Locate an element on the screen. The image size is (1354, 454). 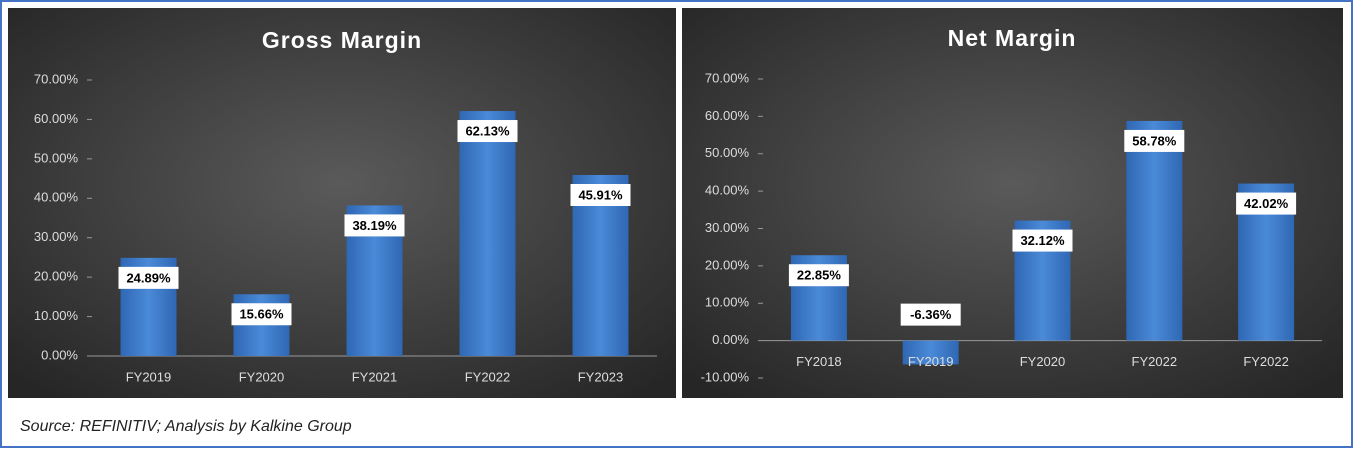
data-label: -6.36% is located at coordinates (931, 314).